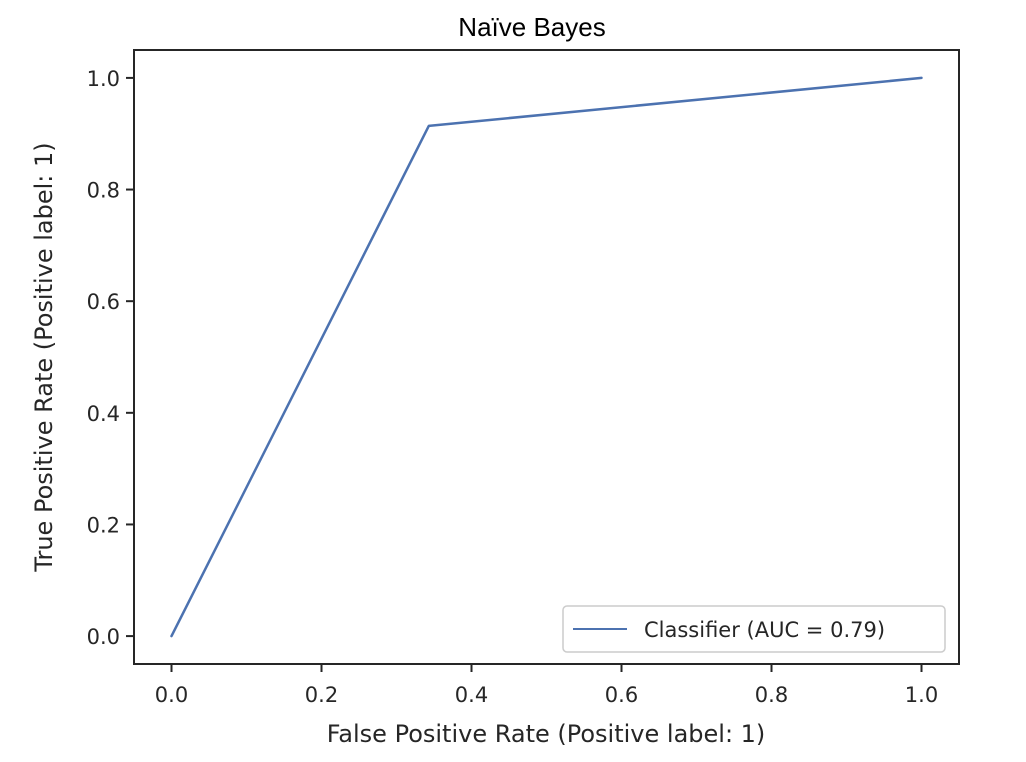 The image size is (1026, 762). What do you see at coordinates (621, 695) in the screenshot?
I see `x-tick-label: 0.6` at bounding box center [621, 695].